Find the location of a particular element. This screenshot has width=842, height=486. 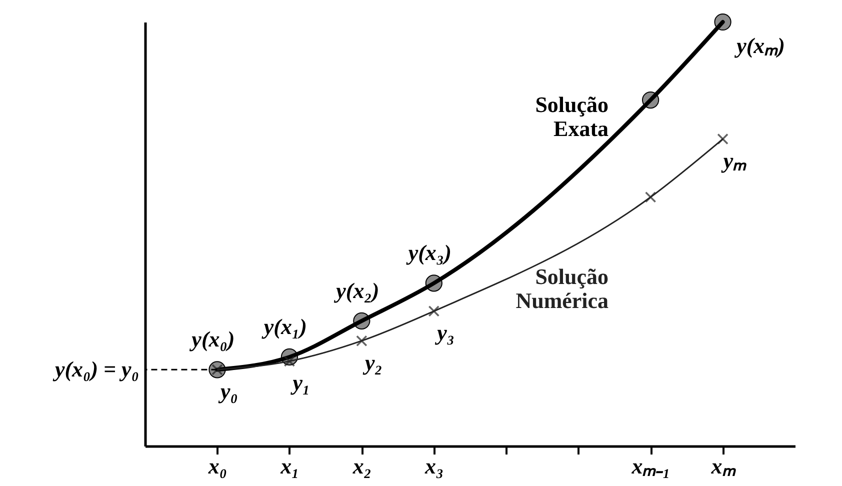

x-tick-label: x₂ is located at coordinates (362, 466).